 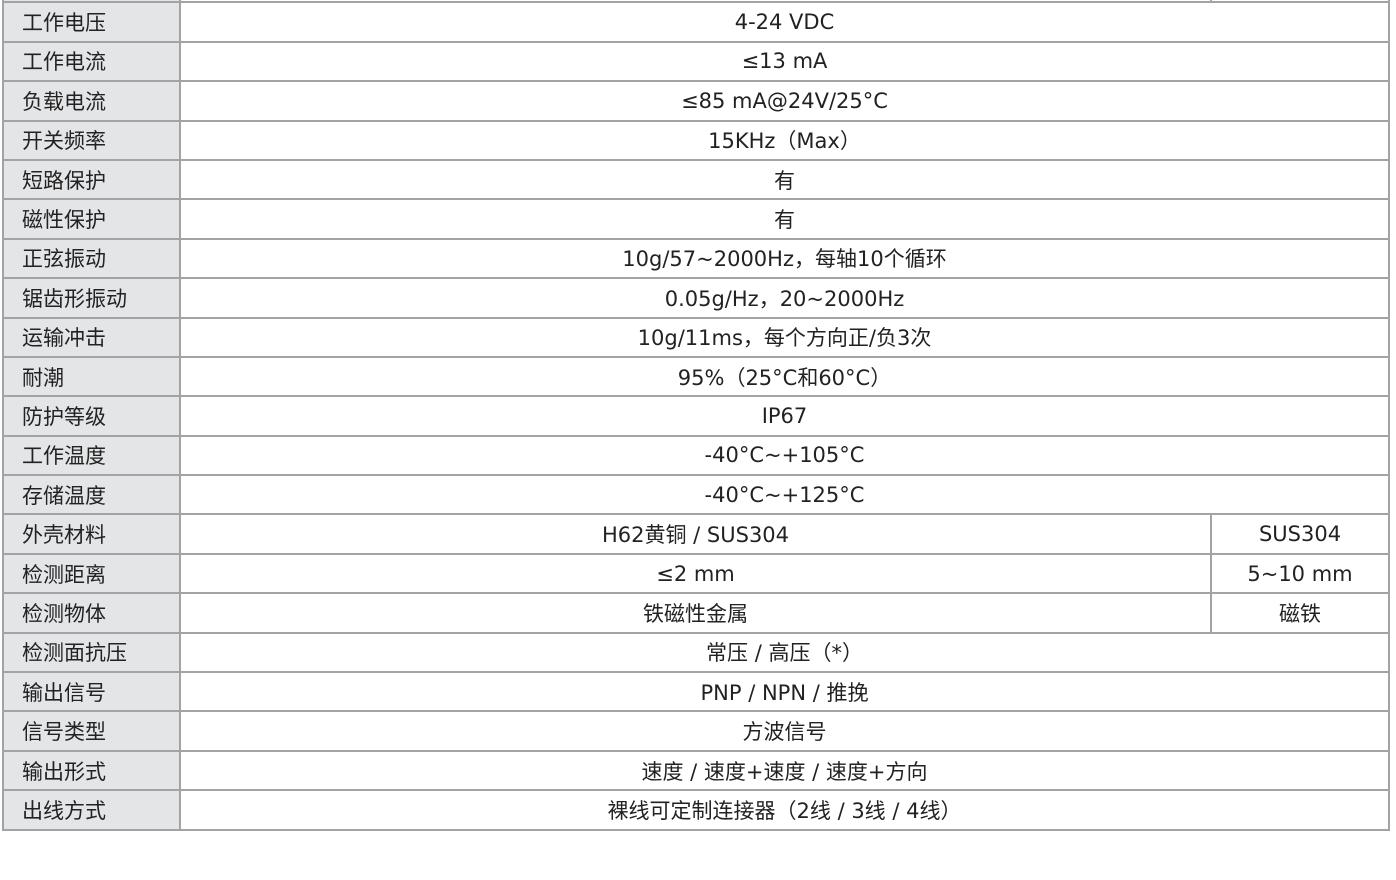 I want to click on row-label: 出线方式, so click(x=91, y=810).